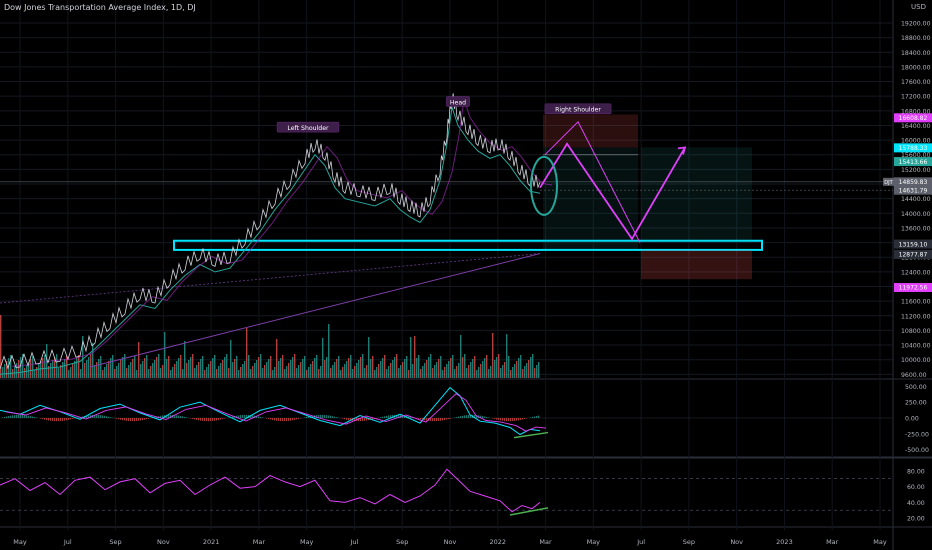 The width and height of the screenshot is (932, 550). Describe the element at coordinates (914, 375) in the screenshot. I see `price-tick-label: 9600.00` at that location.